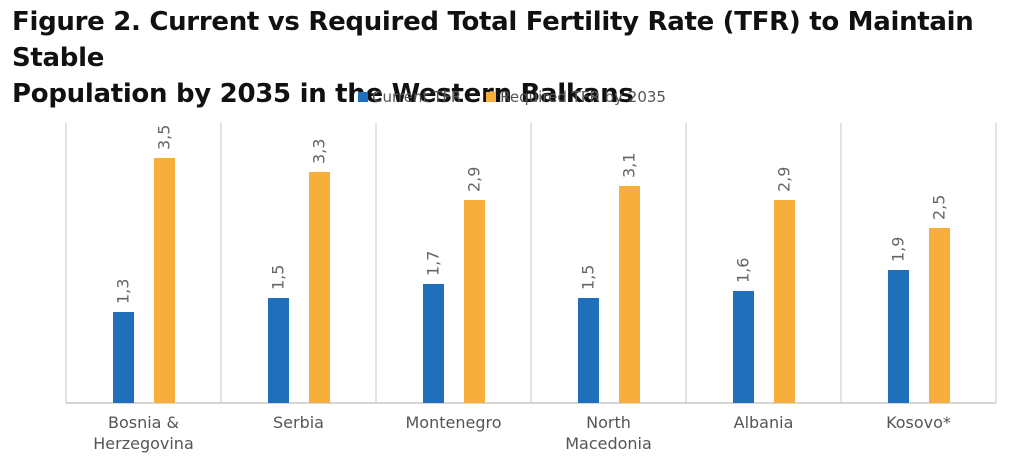  Describe the element at coordinates (319, 151) in the screenshot. I see `data-label: 3,3` at that location.